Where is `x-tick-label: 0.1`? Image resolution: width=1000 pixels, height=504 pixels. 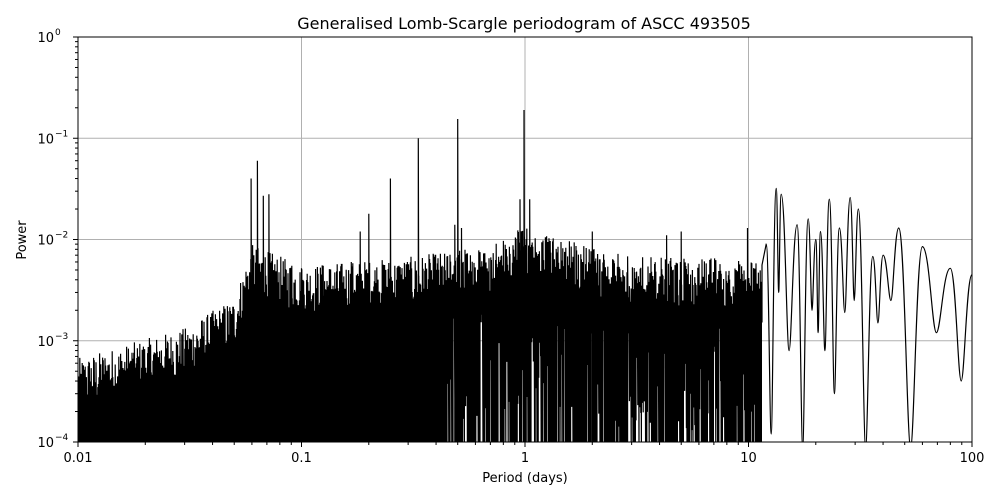 x-tick-label: 0.1 is located at coordinates (301, 458).